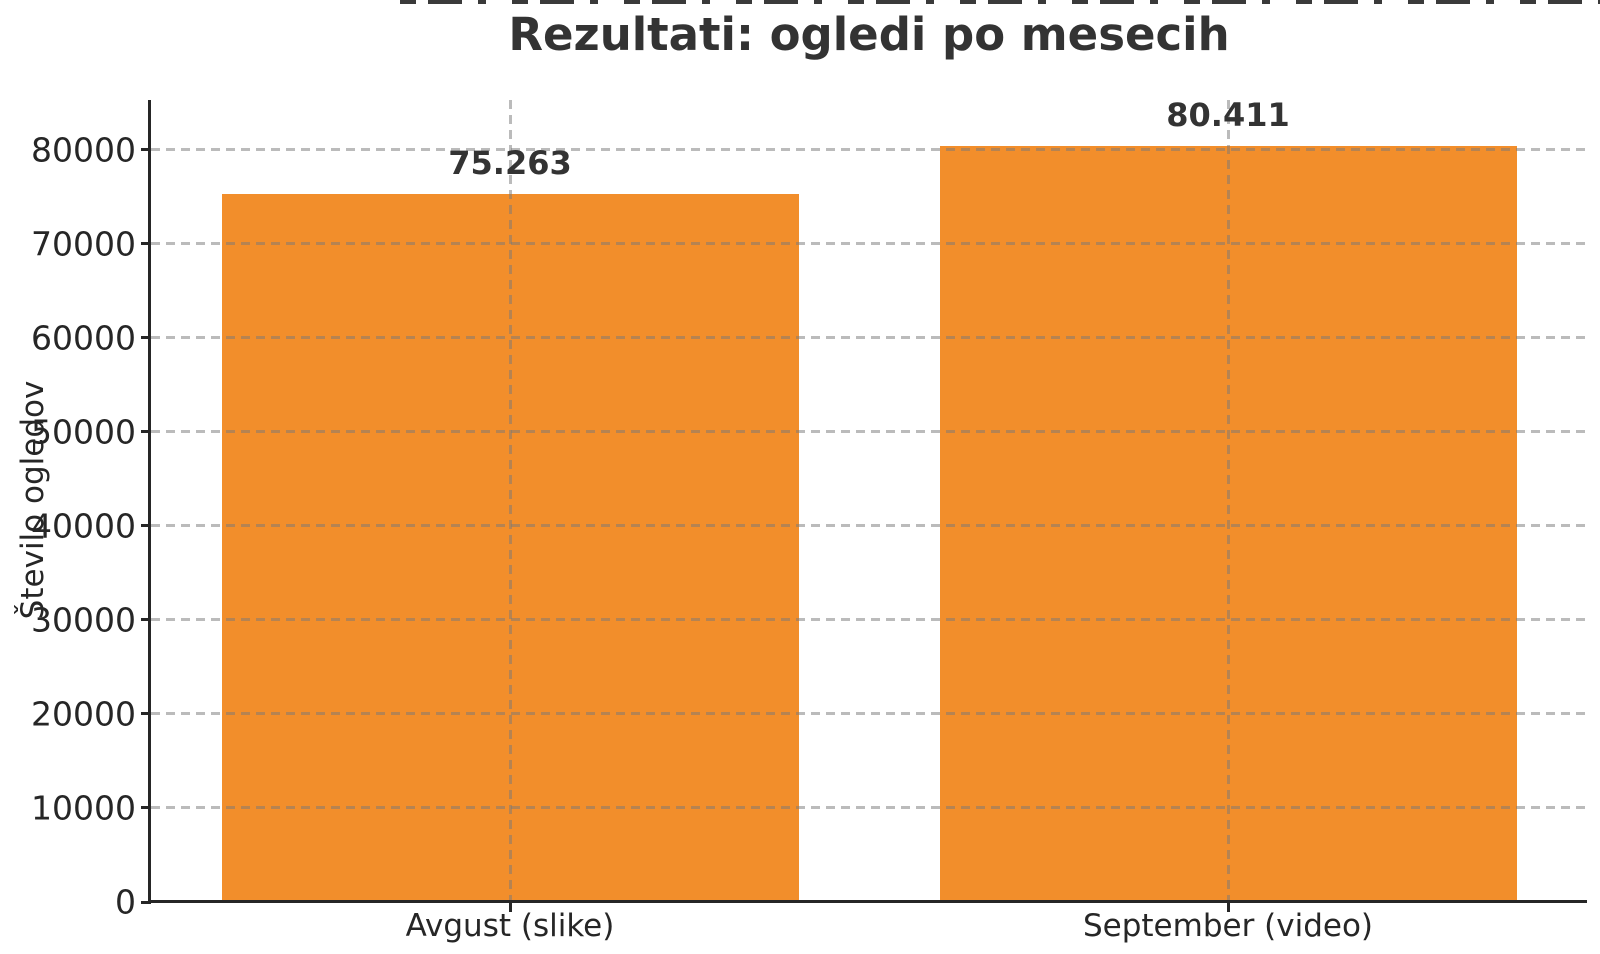 The height and width of the screenshot is (954, 1600). Describe the element at coordinates (83, 338) in the screenshot. I see `y-tick-label: 60000` at that location.